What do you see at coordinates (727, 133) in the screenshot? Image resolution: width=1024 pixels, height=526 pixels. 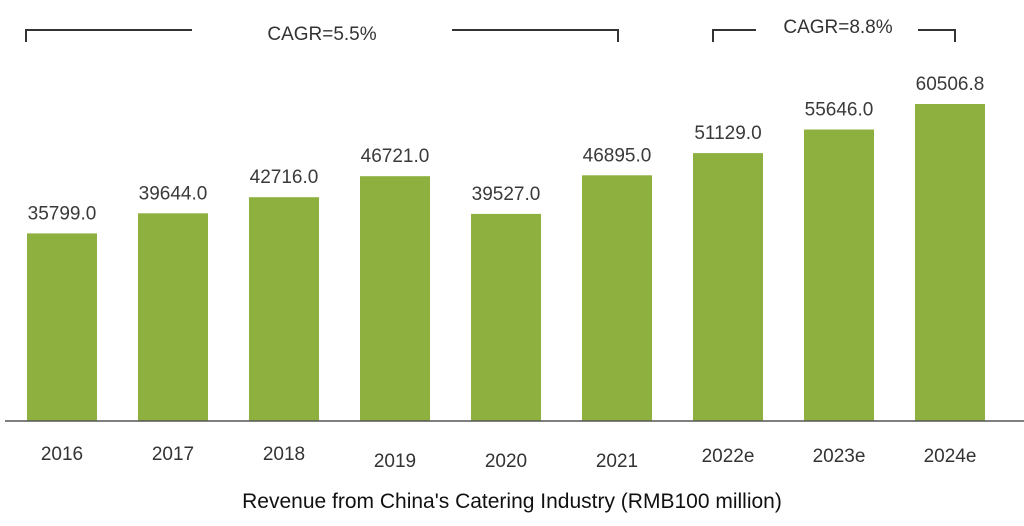 I see `value-label-2022e: 51129.0` at bounding box center [727, 133].